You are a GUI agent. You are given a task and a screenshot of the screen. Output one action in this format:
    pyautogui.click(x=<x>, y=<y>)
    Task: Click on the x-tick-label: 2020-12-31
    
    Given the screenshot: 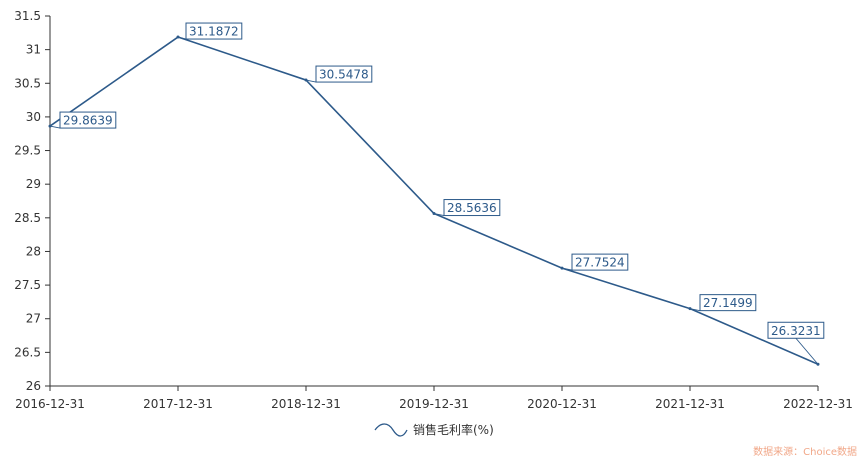 What is the action you would take?
    pyautogui.click(x=562, y=404)
    